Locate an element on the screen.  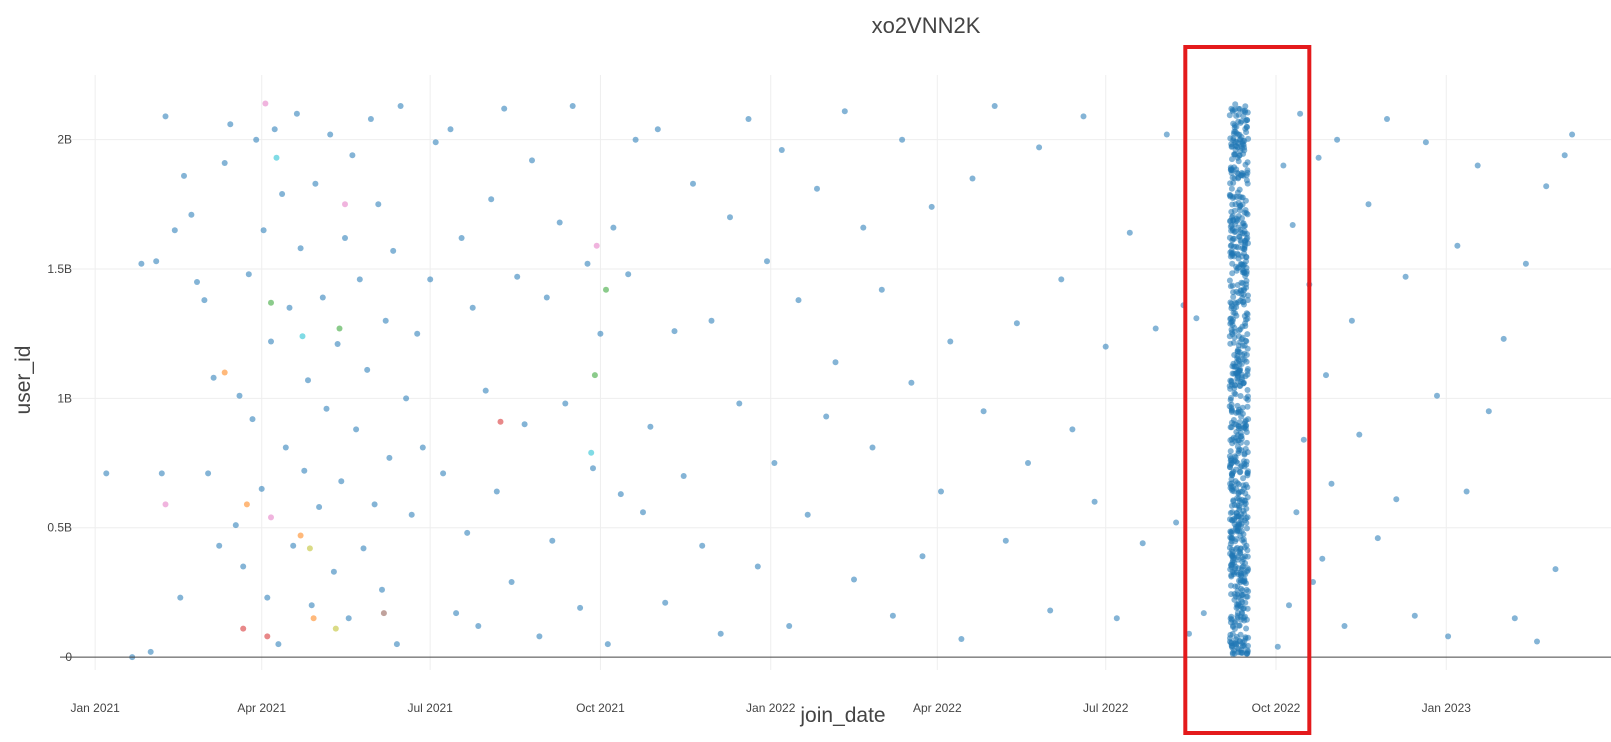
y-tick-label: 1B is located at coordinates (64, 398).